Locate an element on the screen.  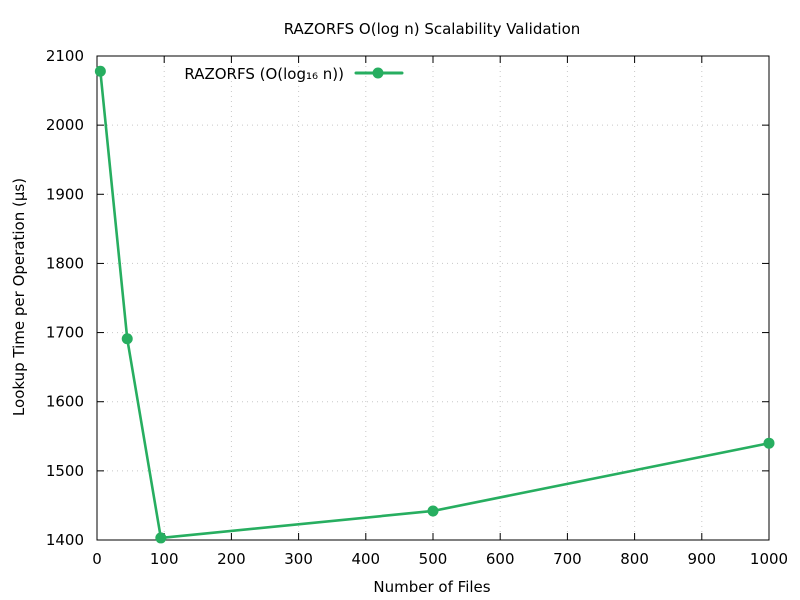
chart-title: RAZORFS O(log n) Scalability Validation is located at coordinates (432, 29).